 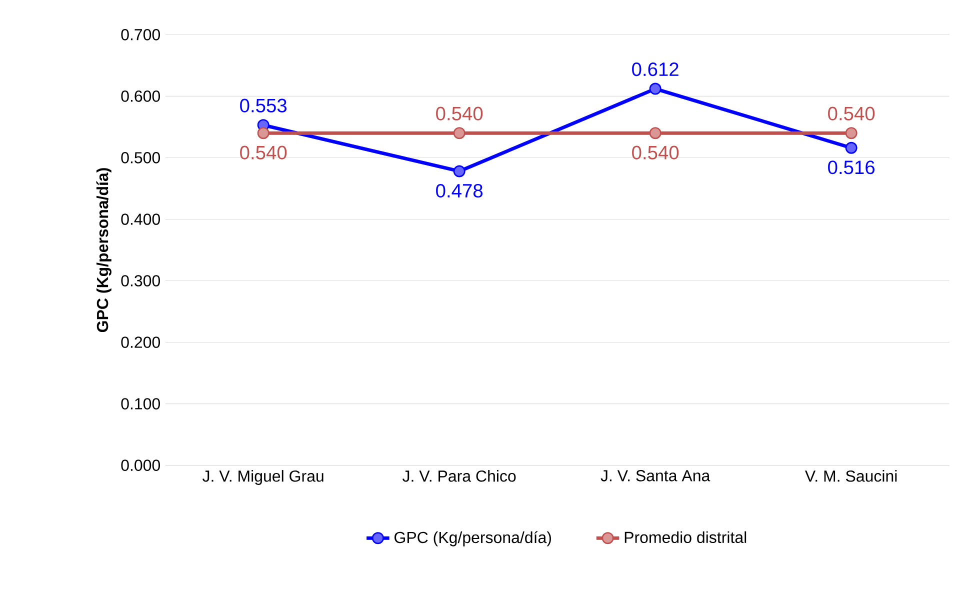 I want to click on y-tick-label: 0.600, so click(x=140, y=96).